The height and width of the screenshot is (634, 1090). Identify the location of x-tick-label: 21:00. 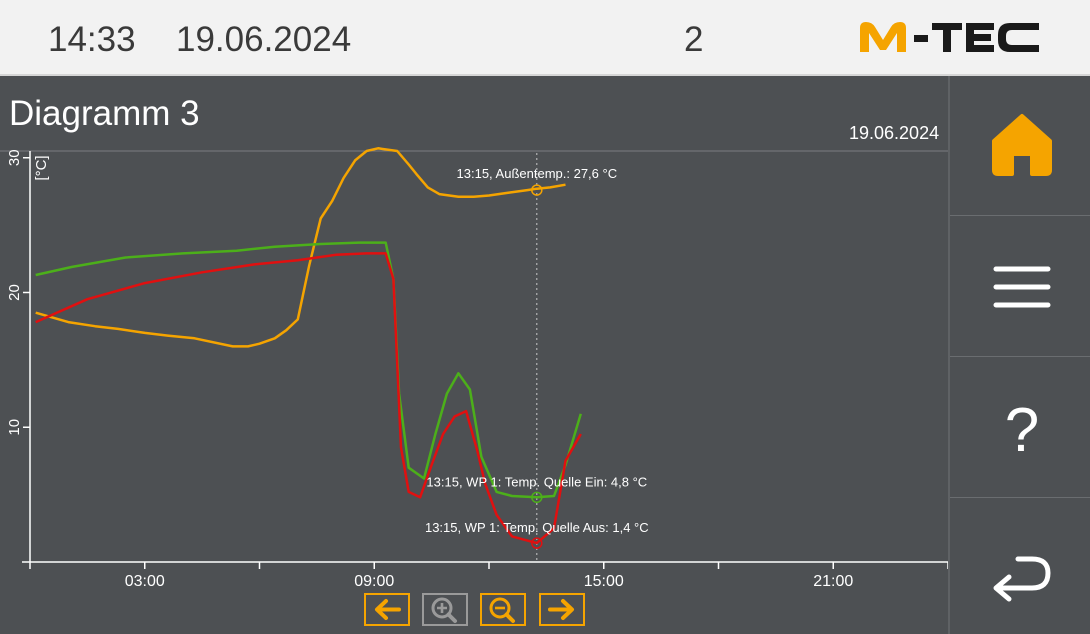
(833, 581).